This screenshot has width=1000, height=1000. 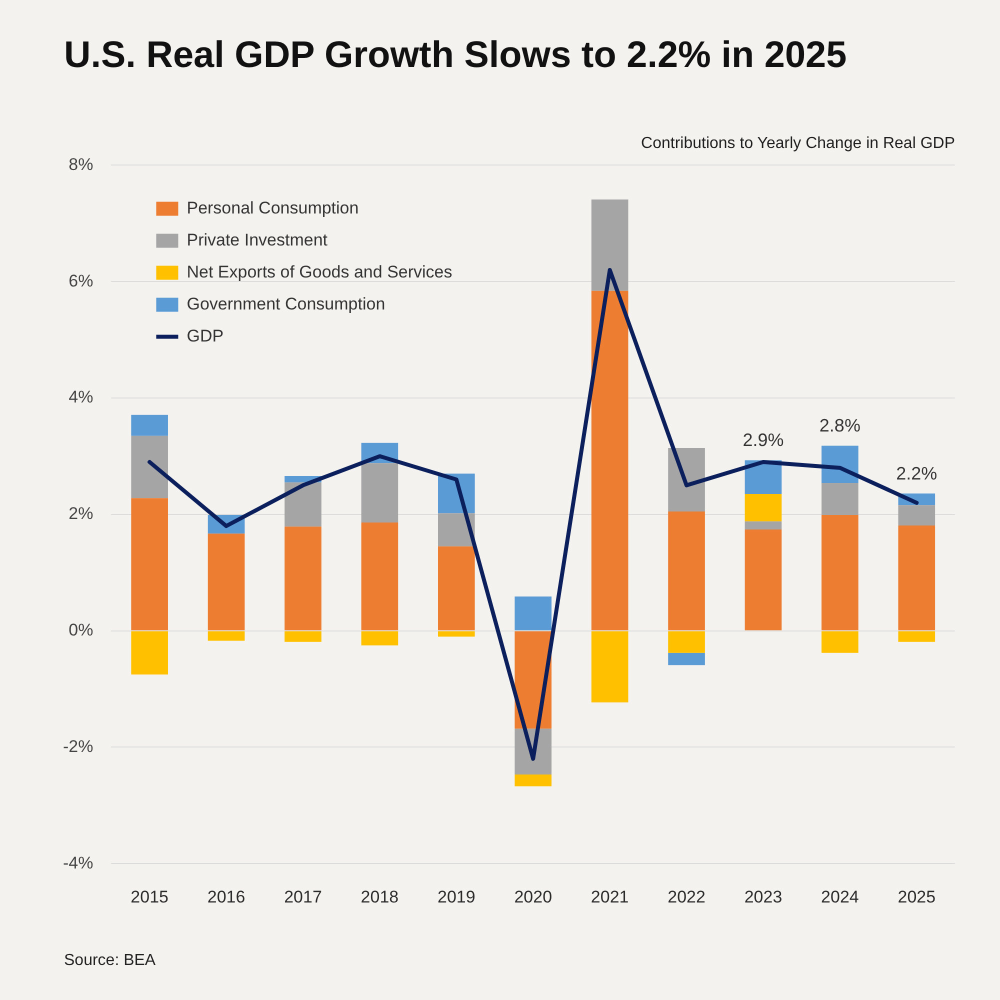 What do you see at coordinates (78, 862) in the screenshot?
I see `y-tick-label: -4%` at bounding box center [78, 862].